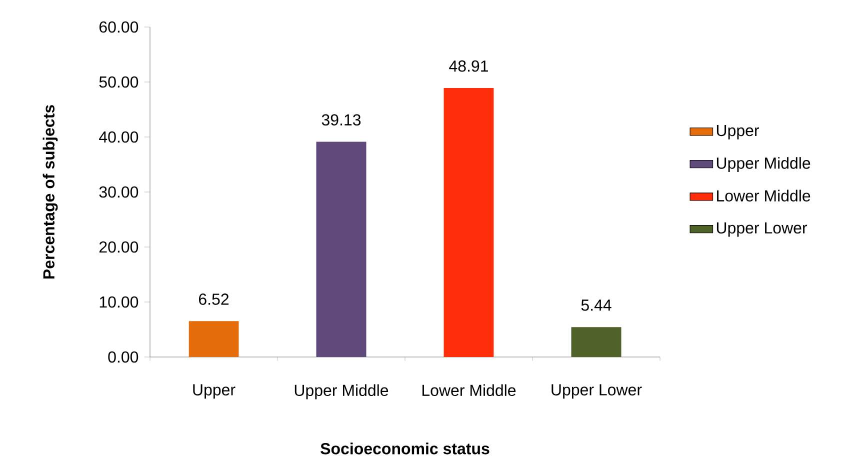 This screenshot has width=855, height=465. I want to click on x-tick-label: Upper, so click(214, 391).